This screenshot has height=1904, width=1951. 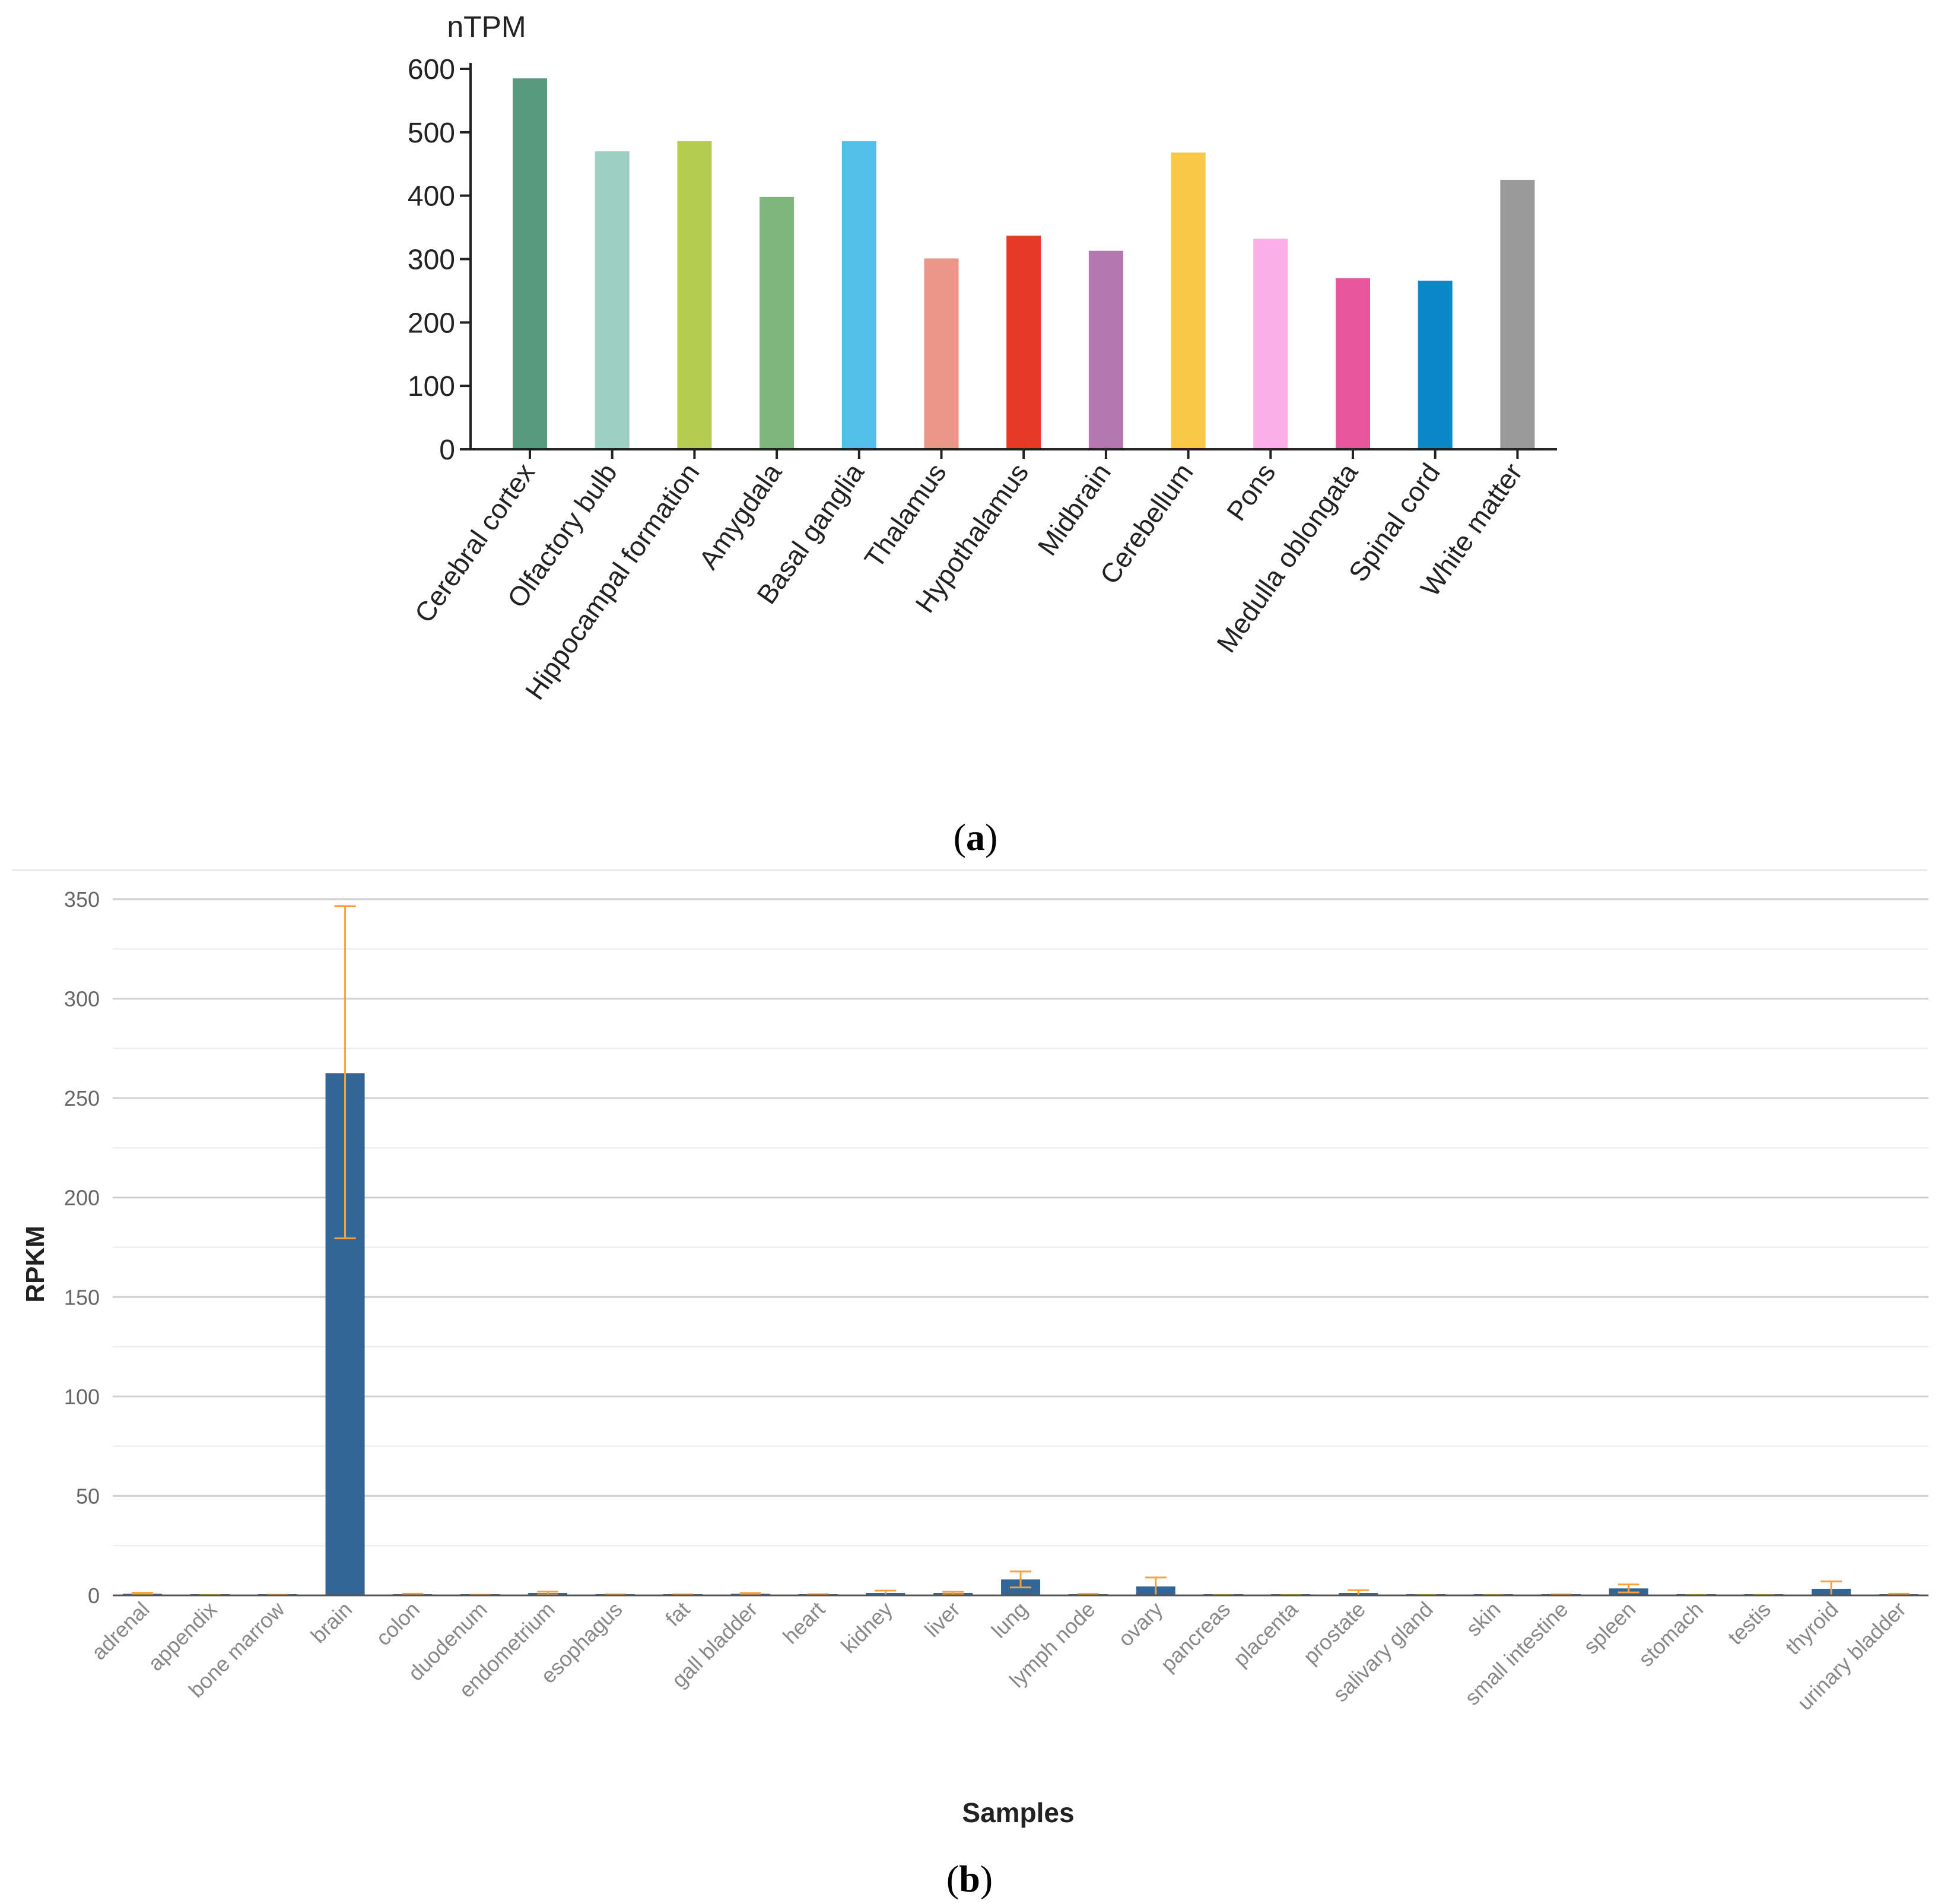 What do you see at coordinates (612, 300) in the screenshot?
I see `chart-a-bar-olfactory-bulb` at bounding box center [612, 300].